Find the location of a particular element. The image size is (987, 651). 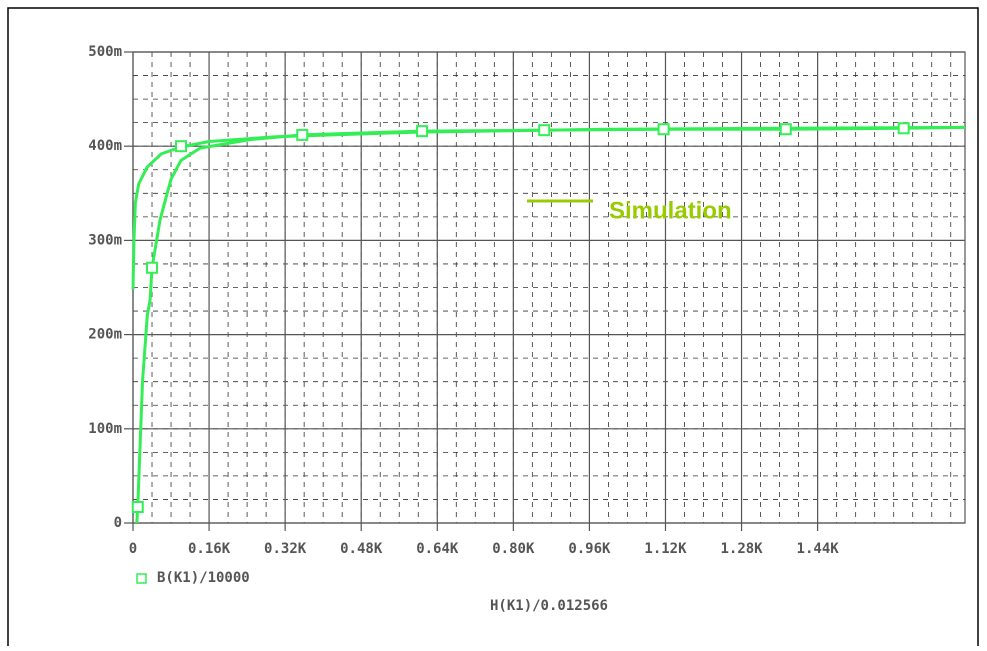

x-tick-label: 1.28K is located at coordinates (741, 549).